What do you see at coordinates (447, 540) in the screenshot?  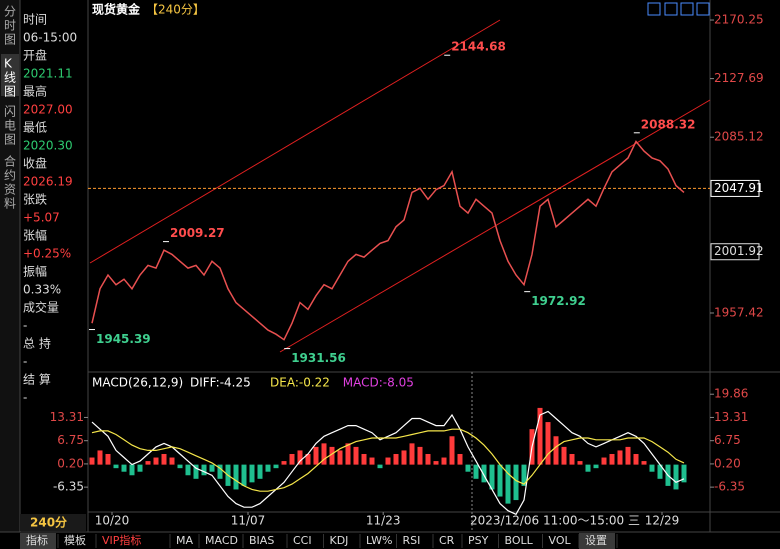 I see `toolbar-tab: CR` at bounding box center [447, 540].